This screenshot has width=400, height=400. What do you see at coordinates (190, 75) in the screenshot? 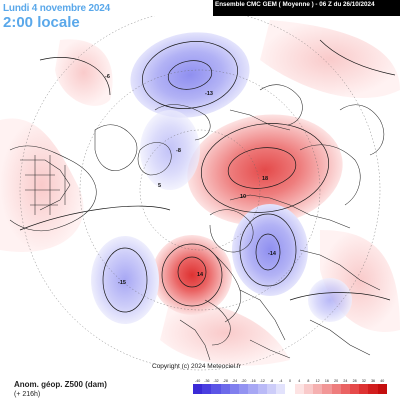
I see `arctic-trough-anomaly` at bounding box center [190, 75].